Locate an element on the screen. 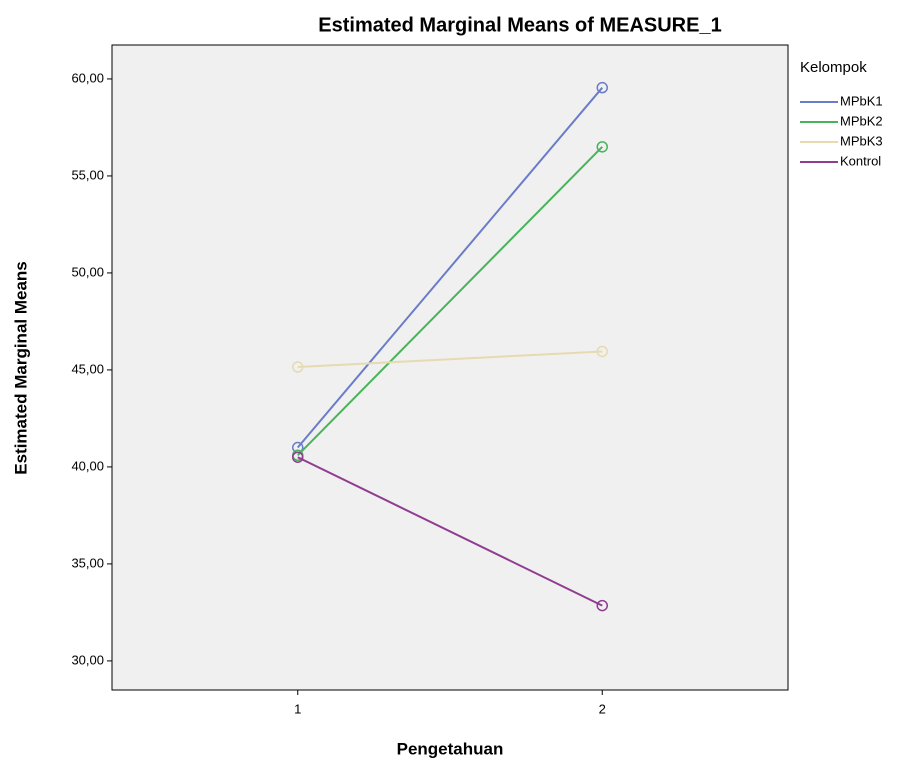  y-axis-label: Estimated Marginal Means is located at coordinates (20, 368).